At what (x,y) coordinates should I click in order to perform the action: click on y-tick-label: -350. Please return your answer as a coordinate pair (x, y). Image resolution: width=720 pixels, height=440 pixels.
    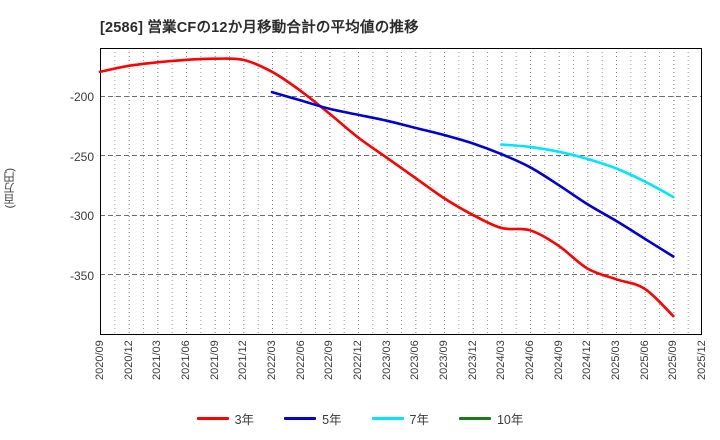
    Looking at the image, I should click on (81, 276).